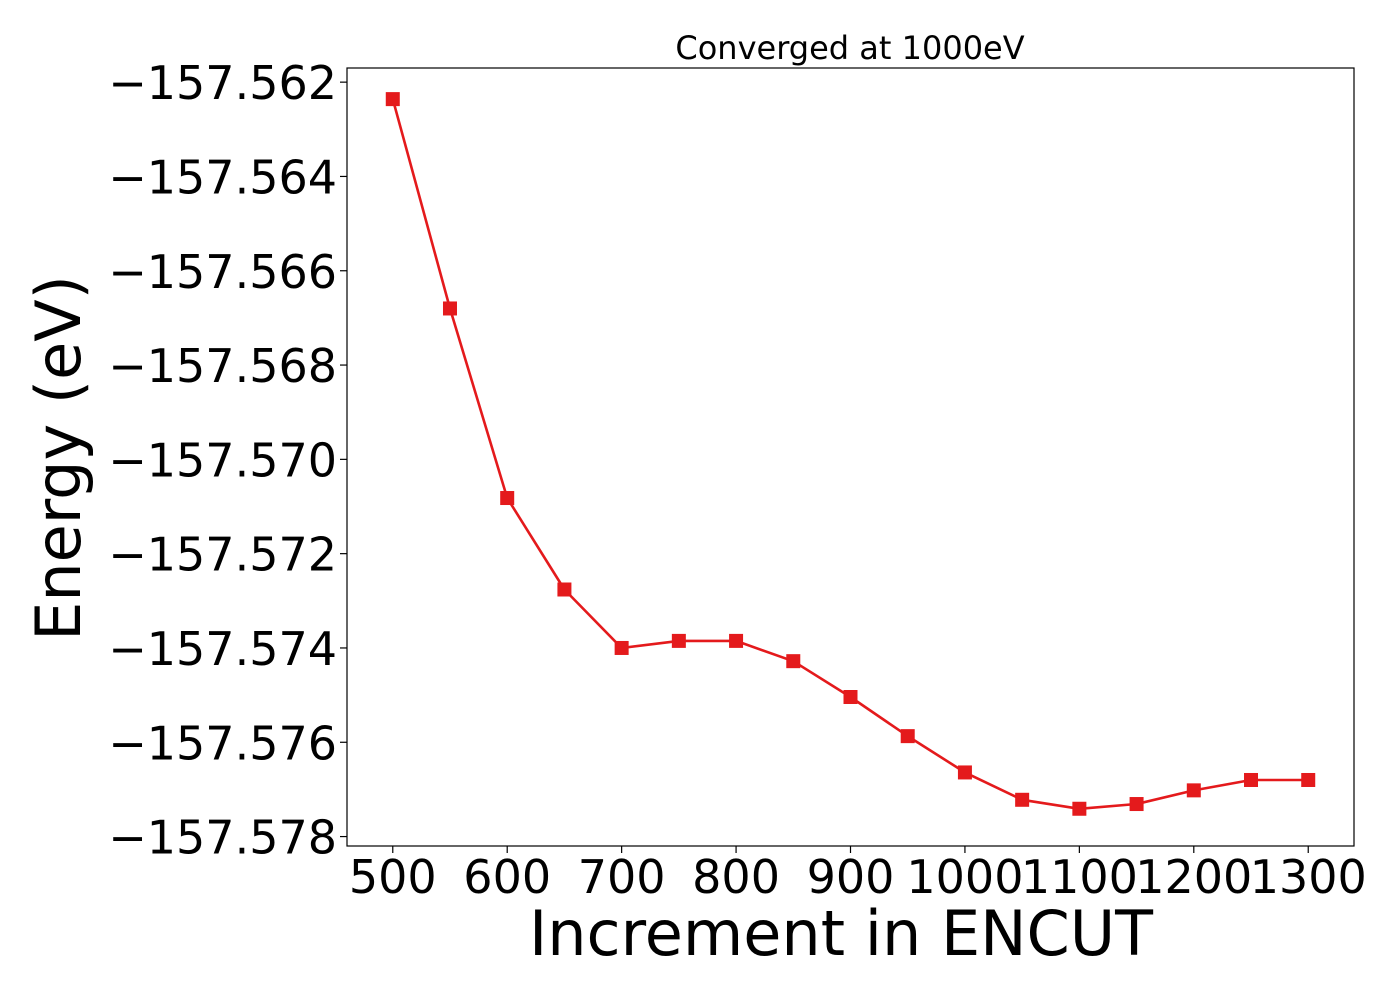  What do you see at coordinates (1193, 877) in the screenshot?
I see `x-tick-label: 1200` at bounding box center [1193, 877].